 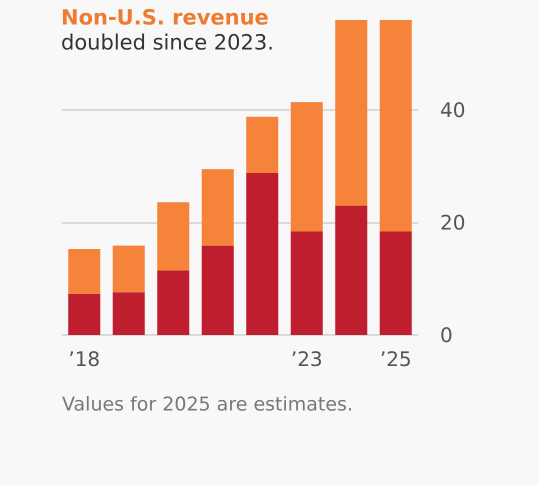 What do you see at coordinates (84, 359) in the screenshot?
I see `x-tick-label: ’18` at bounding box center [84, 359].